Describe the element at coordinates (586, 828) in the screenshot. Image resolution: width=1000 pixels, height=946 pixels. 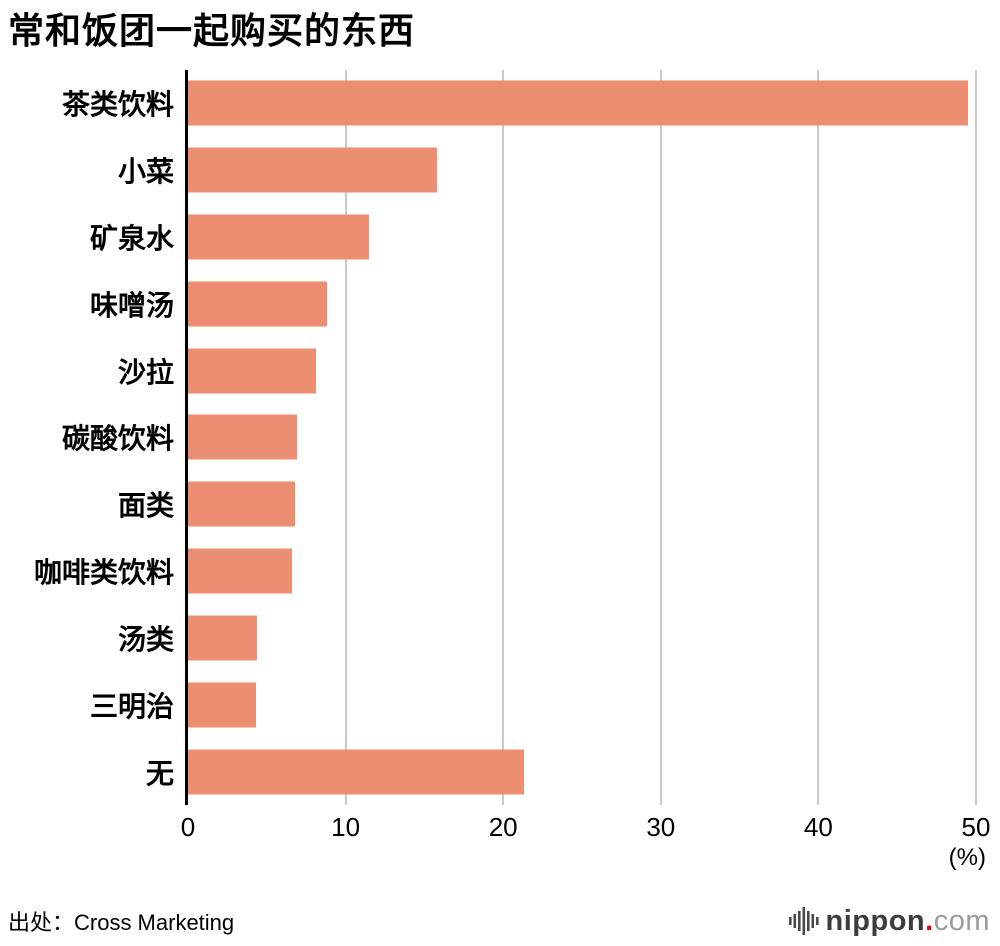
I see `x-axis: 0 10 20 30 40 50` at that location.